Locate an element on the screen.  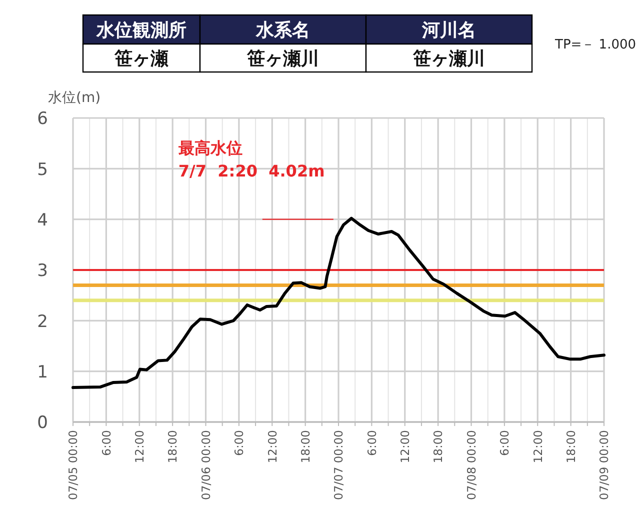
text: 河川名 is located at coordinates (448, 30).